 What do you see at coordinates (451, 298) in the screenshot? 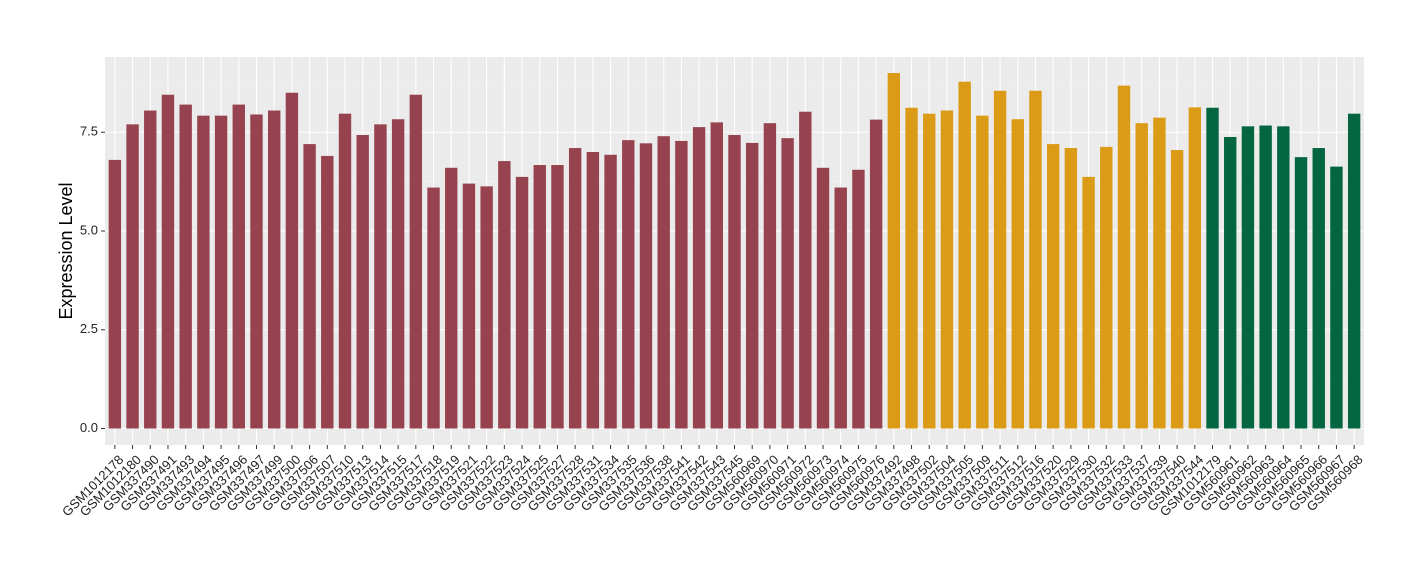
I see `bar-GSM337519` at bounding box center [451, 298].